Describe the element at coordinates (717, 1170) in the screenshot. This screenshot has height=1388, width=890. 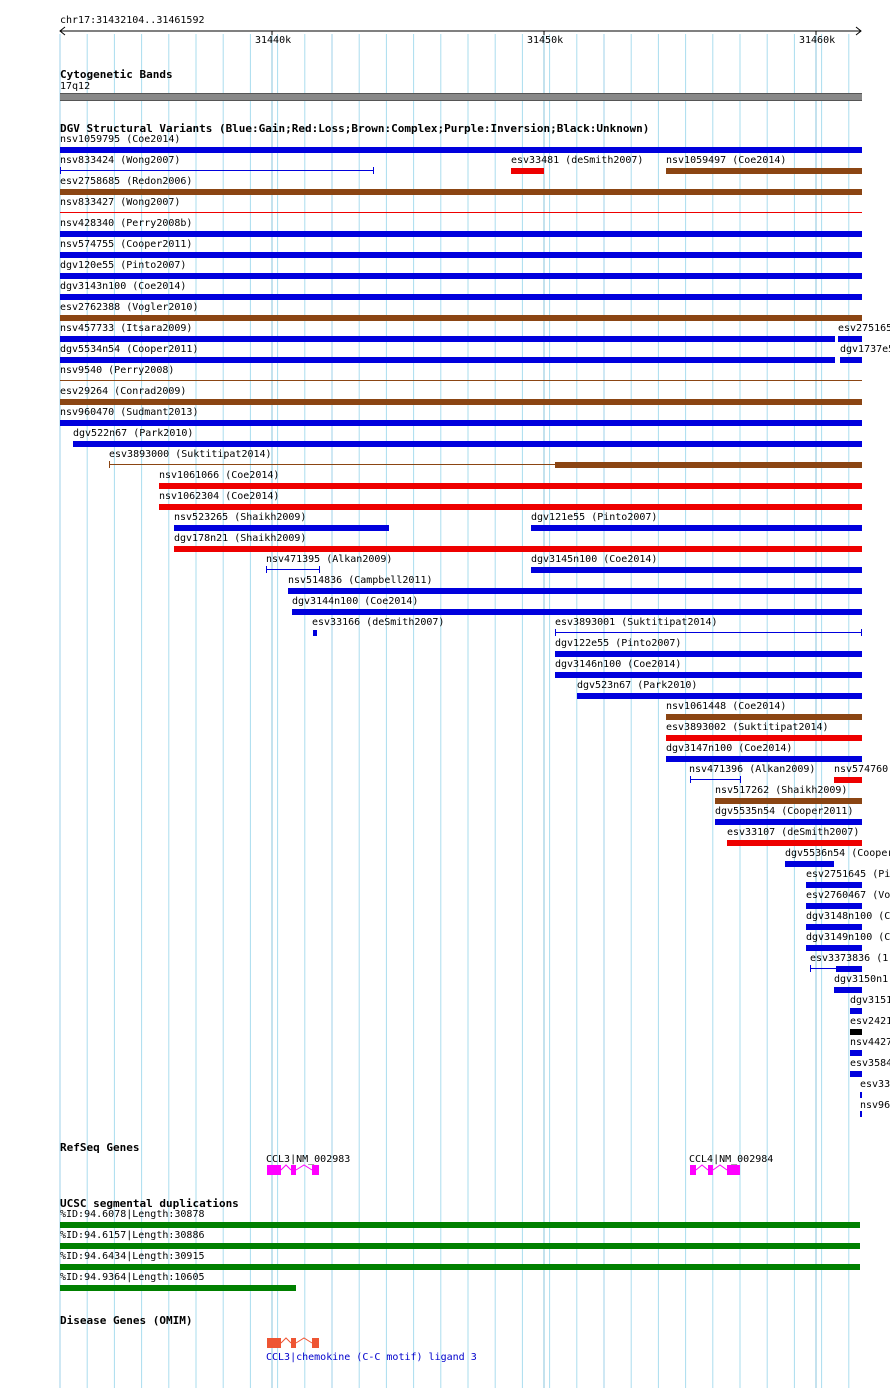
I see `gene-ccl4-model` at that location.